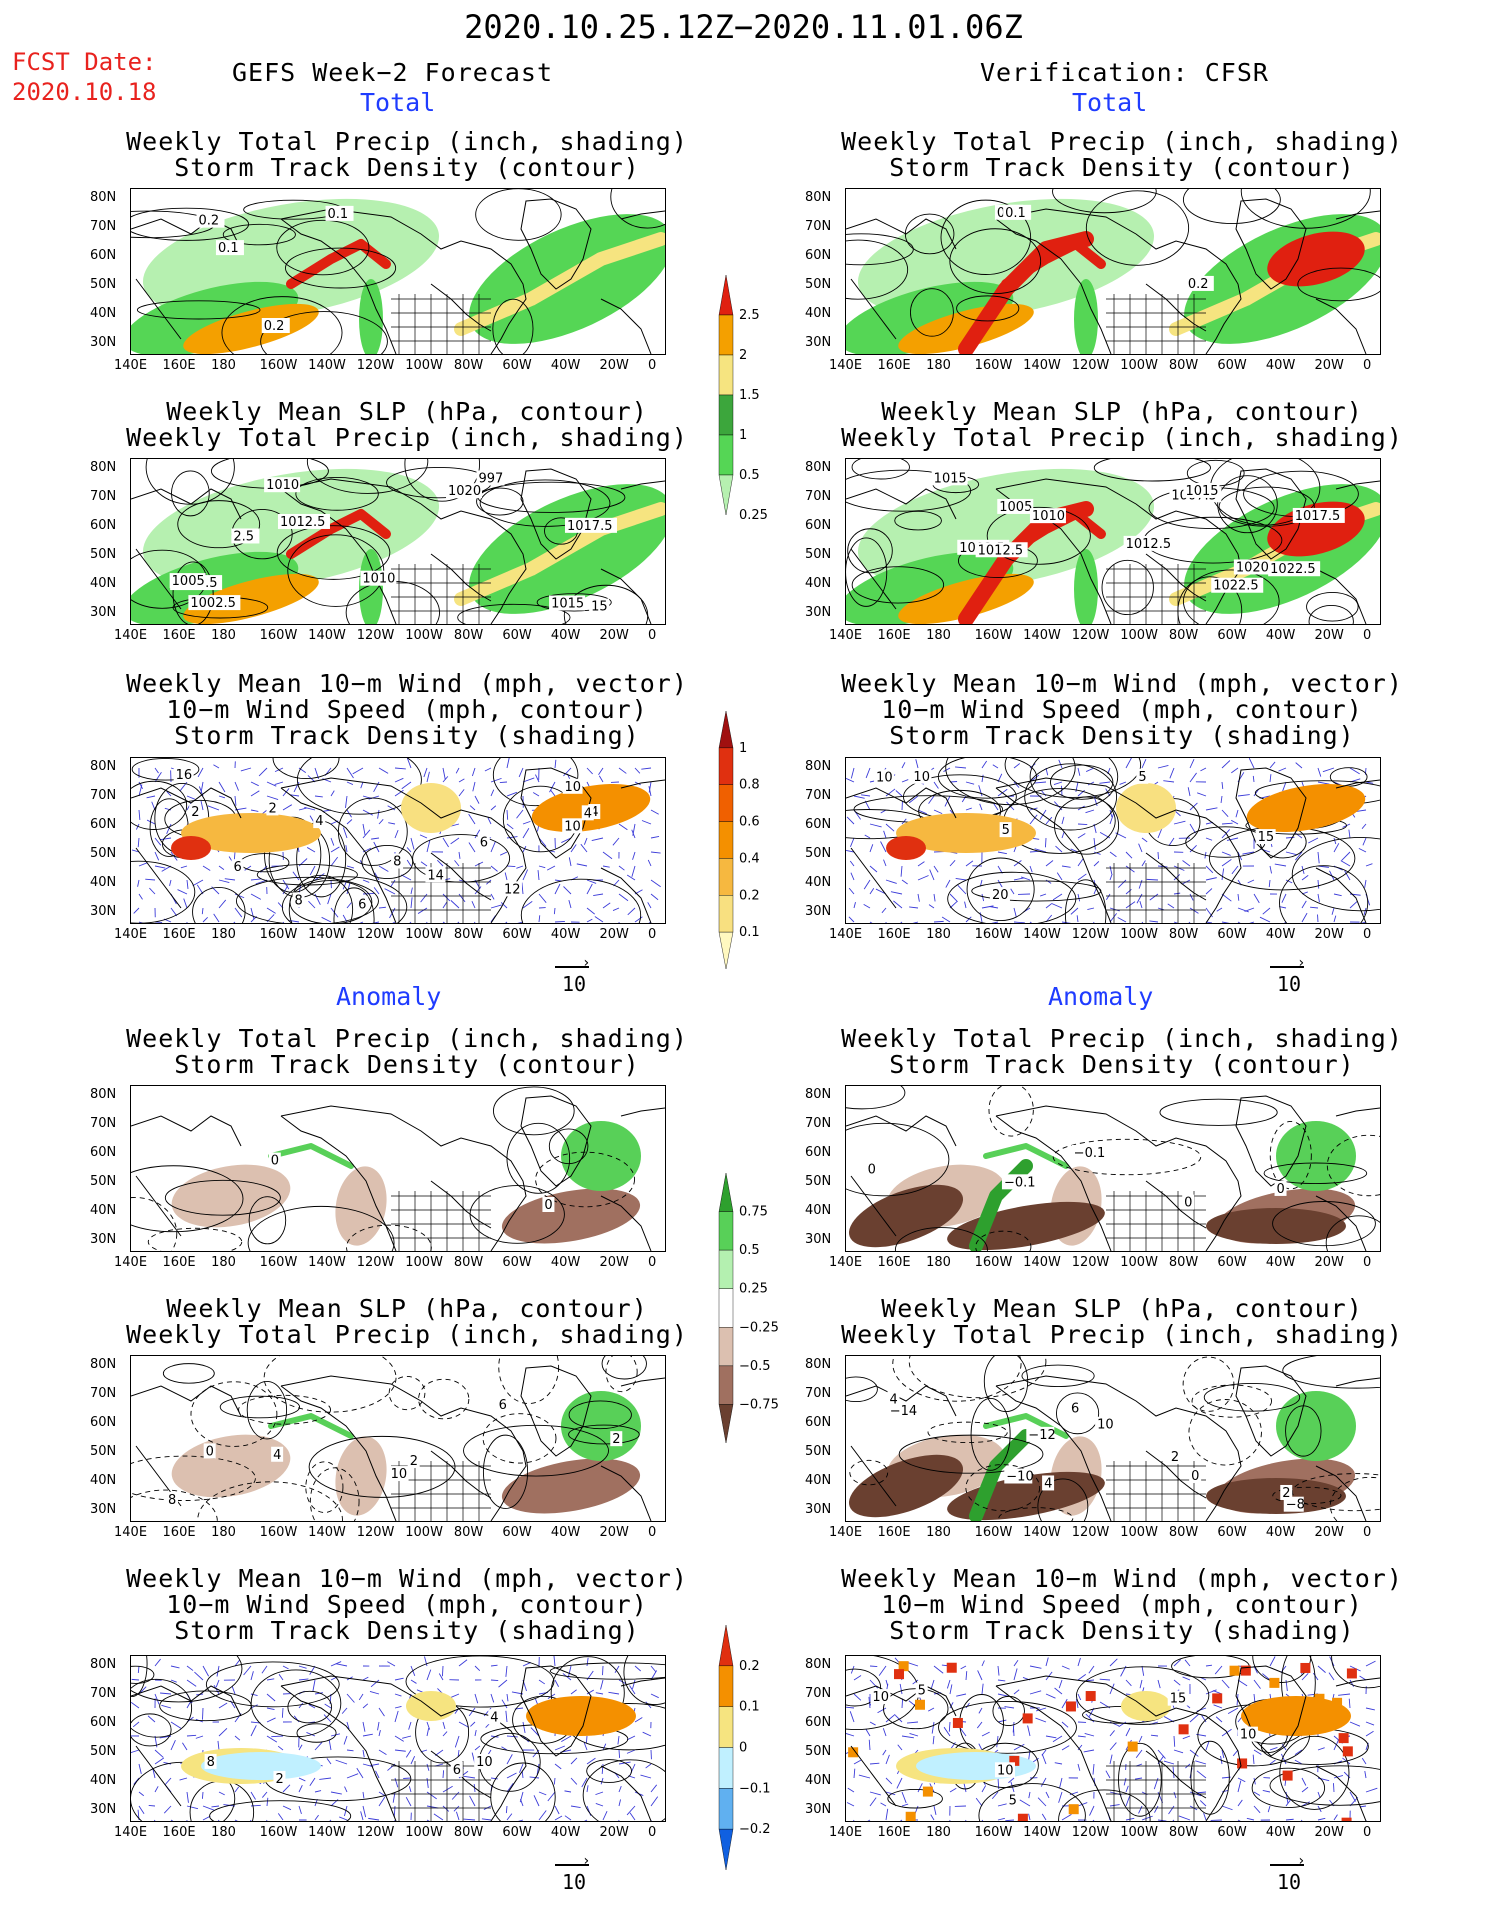 This screenshot has height=1925, width=1487. I want to click on colorbar-total_storm: 10.80.60.40.20.1, so click(739, 840).